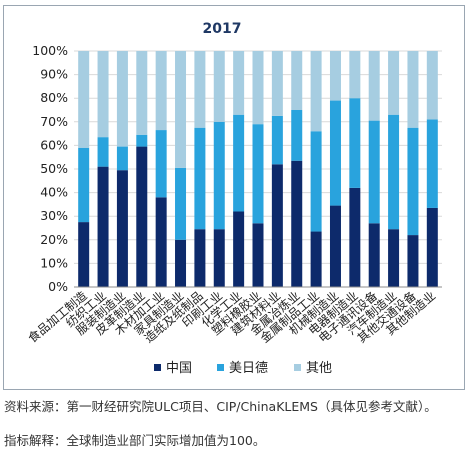 The image size is (470, 449). I want to click on y-tick-label: 50%, so click(54, 168).